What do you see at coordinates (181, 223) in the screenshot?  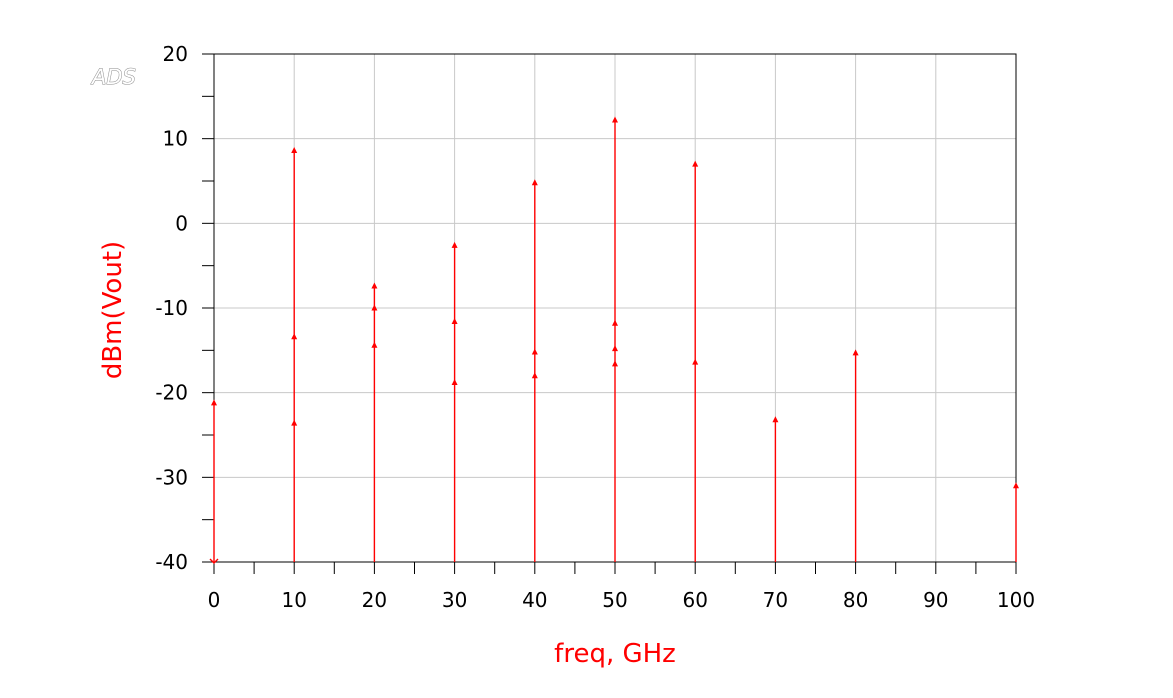 I see `y-tick-label: 0` at bounding box center [181, 223].